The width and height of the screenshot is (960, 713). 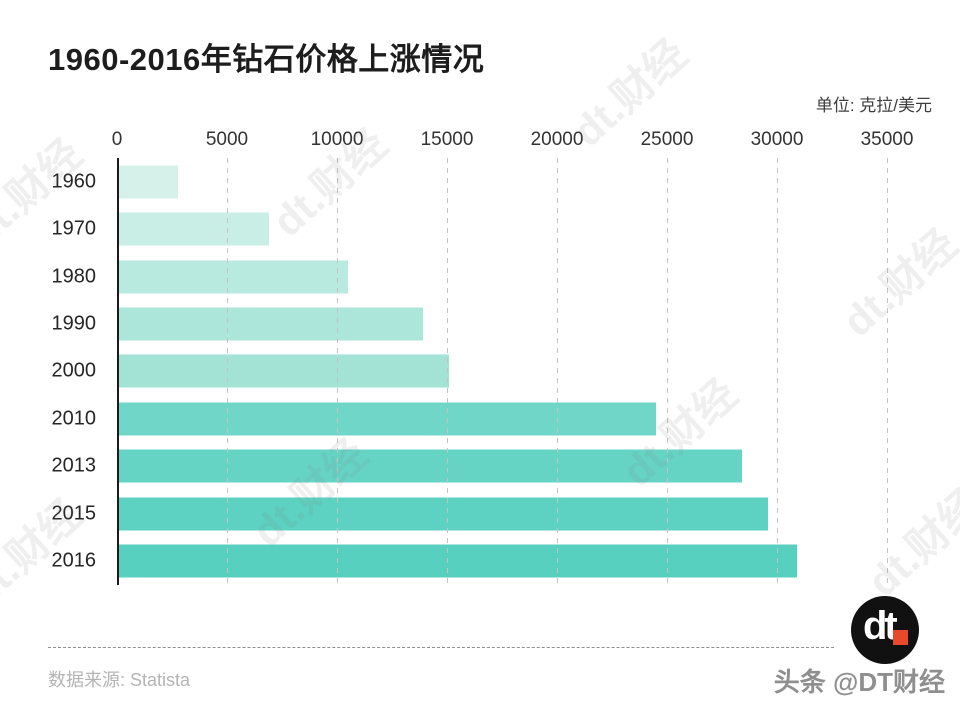 I want to click on social-watermark: 头条 @DT财经, so click(x=859, y=682).